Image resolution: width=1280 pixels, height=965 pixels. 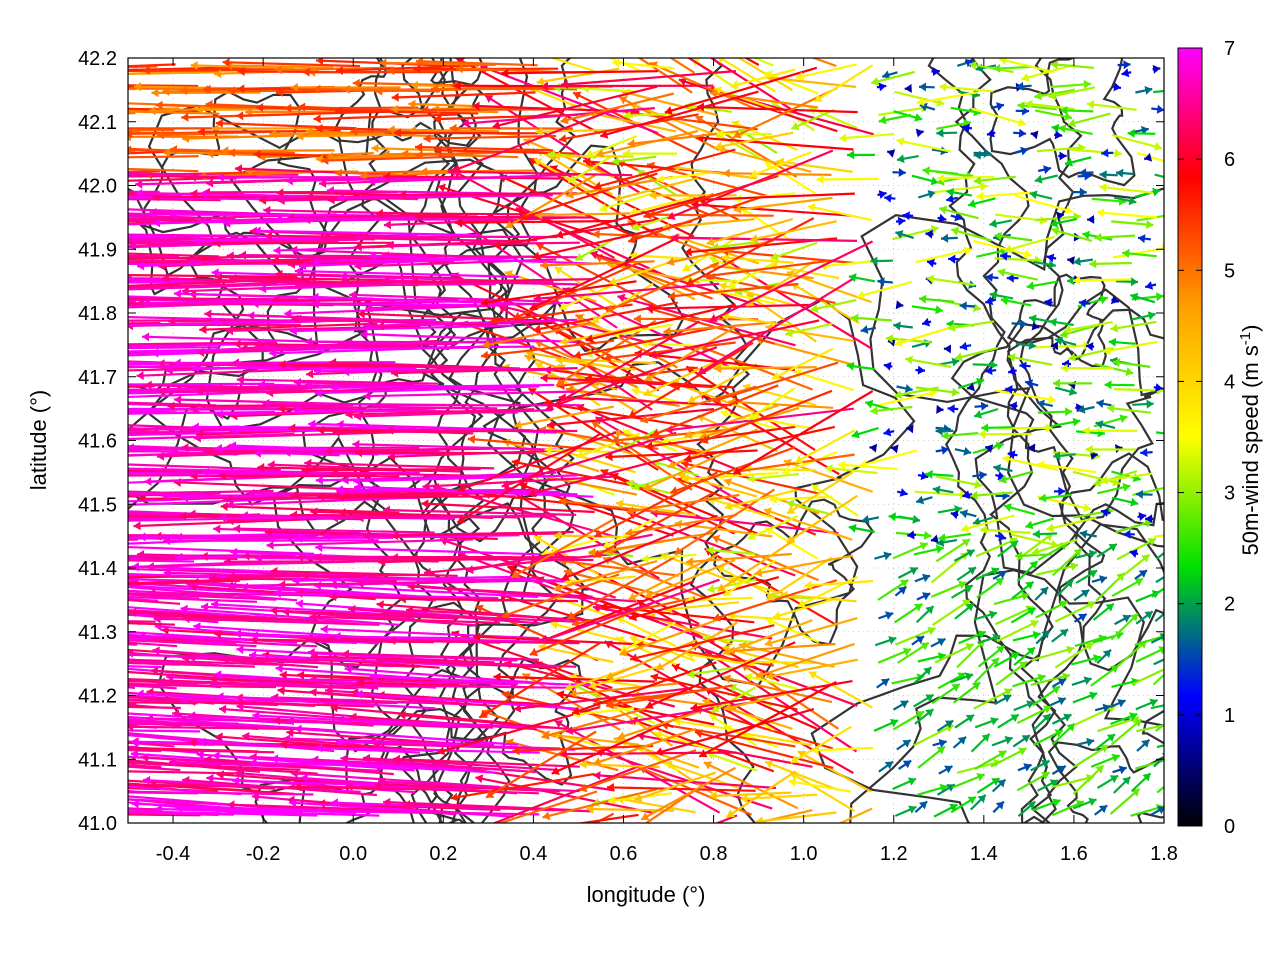 What do you see at coordinates (1229, 827) in the screenshot?
I see `colorbar-tick-label: 0` at bounding box center [1229, 827].